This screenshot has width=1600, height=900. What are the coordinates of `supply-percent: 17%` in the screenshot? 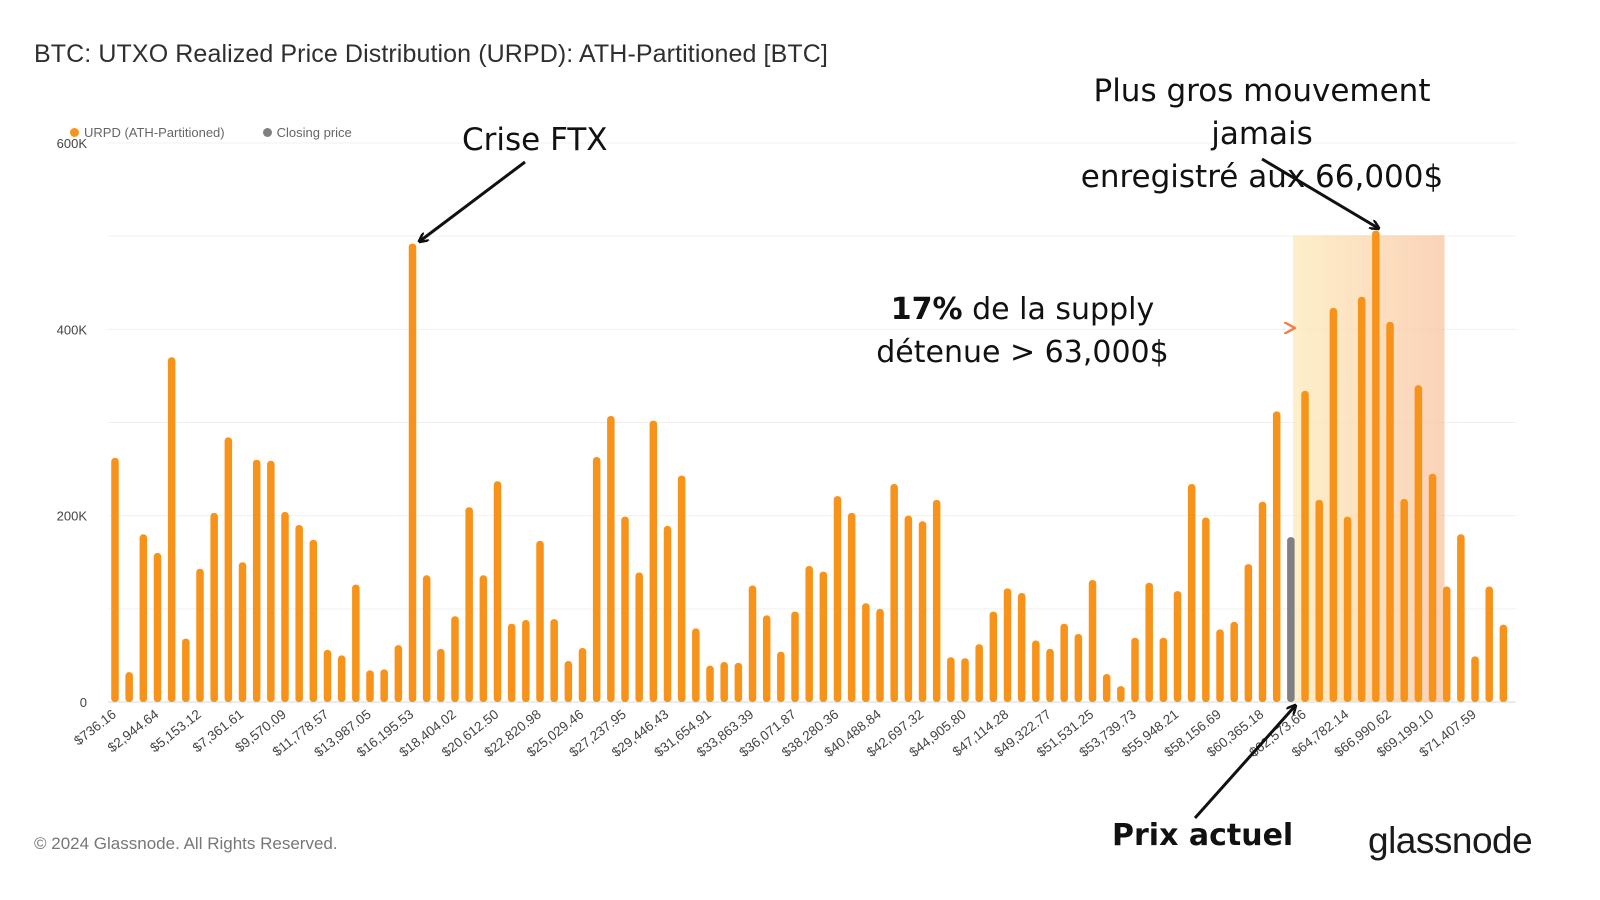 It's located at (926, 309).